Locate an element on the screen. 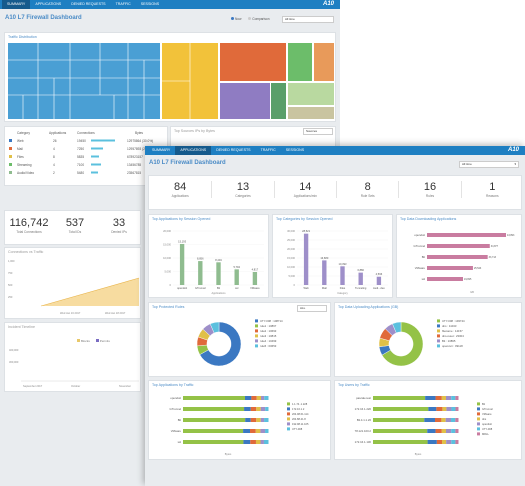 This screenshot has height=486, width=525. cell-applications: 4 is located at coordinates (54, 165).